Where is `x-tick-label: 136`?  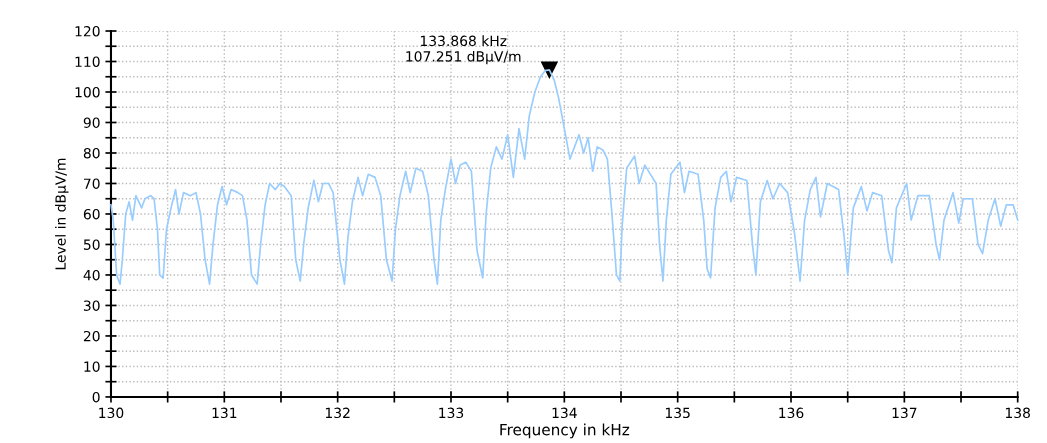
x-tick-label: 136 is located at coordinates (791, 413).